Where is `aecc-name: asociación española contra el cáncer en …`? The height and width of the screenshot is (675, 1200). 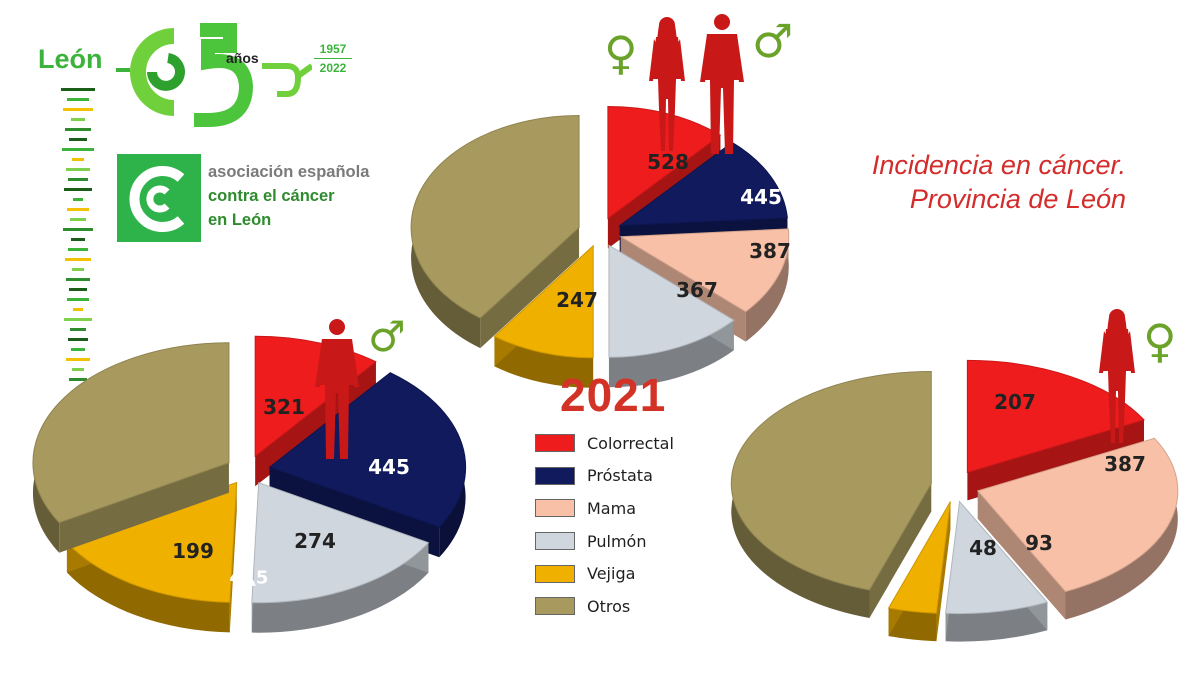 aecc-name: asociación española contra el cáncer en … is located at coordinates (288, 196).